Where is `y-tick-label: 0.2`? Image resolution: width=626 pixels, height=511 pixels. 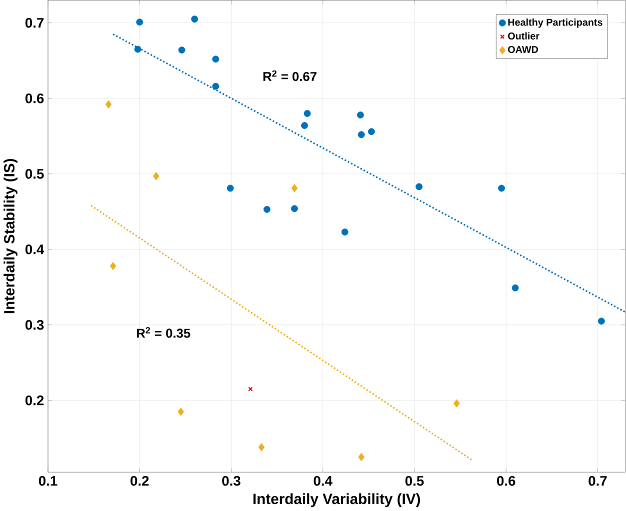
y-tick-label: 0.2 is located at coordinates (34, 401).